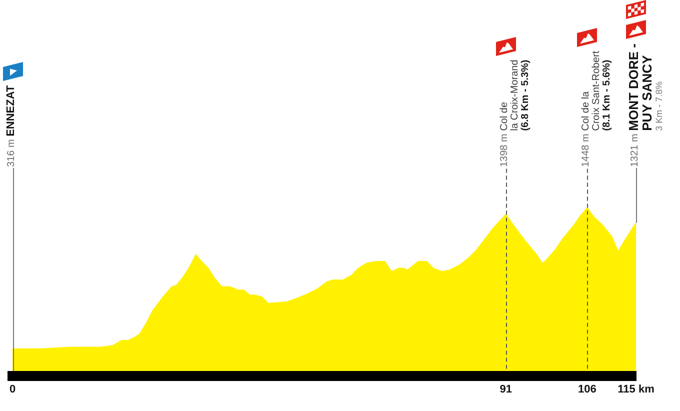 This screenshot has height=411, width=680. Describe the element at coordinates (12, 389) in the screenshot. I see `x-tick-label: 0` at that location.